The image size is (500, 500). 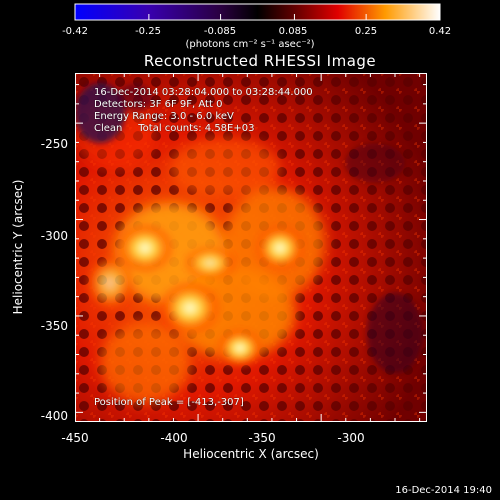 What do you see at coordinates (251, 454) in the screenshot?
I see `x-axis-label: Heliocentric X (arcsec)` at bounding box center [251, 454].